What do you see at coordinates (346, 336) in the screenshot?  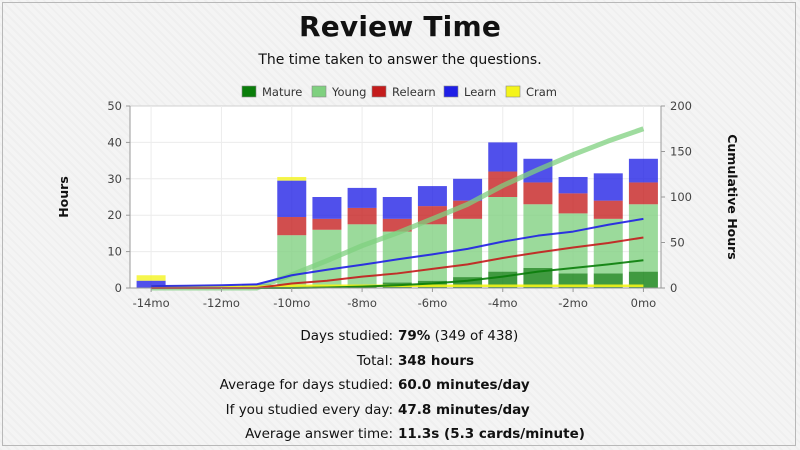 I see `stat-label: Days studied:` at bounding box center [346, 336].